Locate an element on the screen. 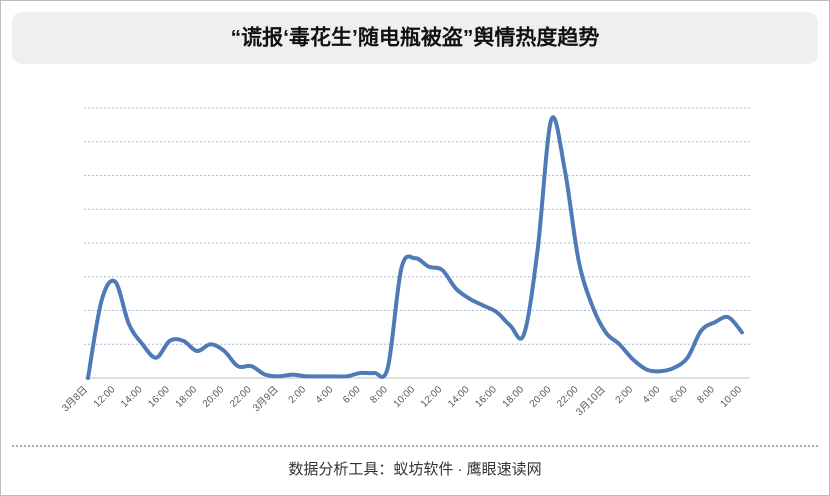 The width and height of the screenshot is (830, 496). chart-title: “谎报‘毒花生’随电瓶被盗”舆情热度趋势 is located at coordinates (415, 38).